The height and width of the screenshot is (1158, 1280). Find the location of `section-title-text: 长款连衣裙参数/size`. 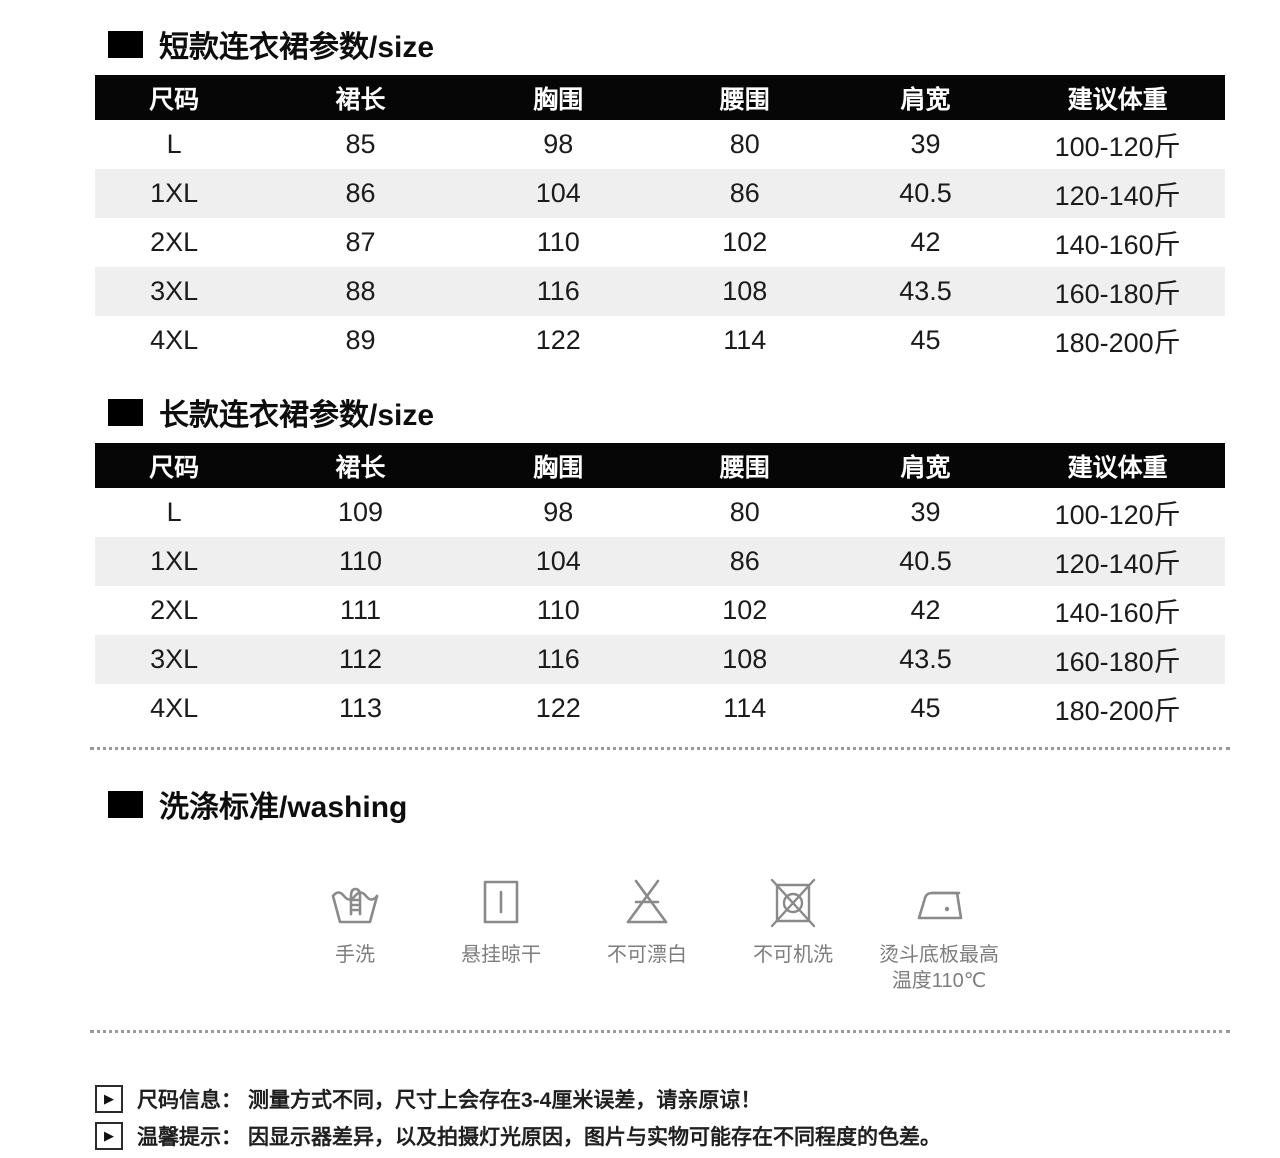

section-title-text: 长款连衣裙参数/size is located at coordinates (297, 415).